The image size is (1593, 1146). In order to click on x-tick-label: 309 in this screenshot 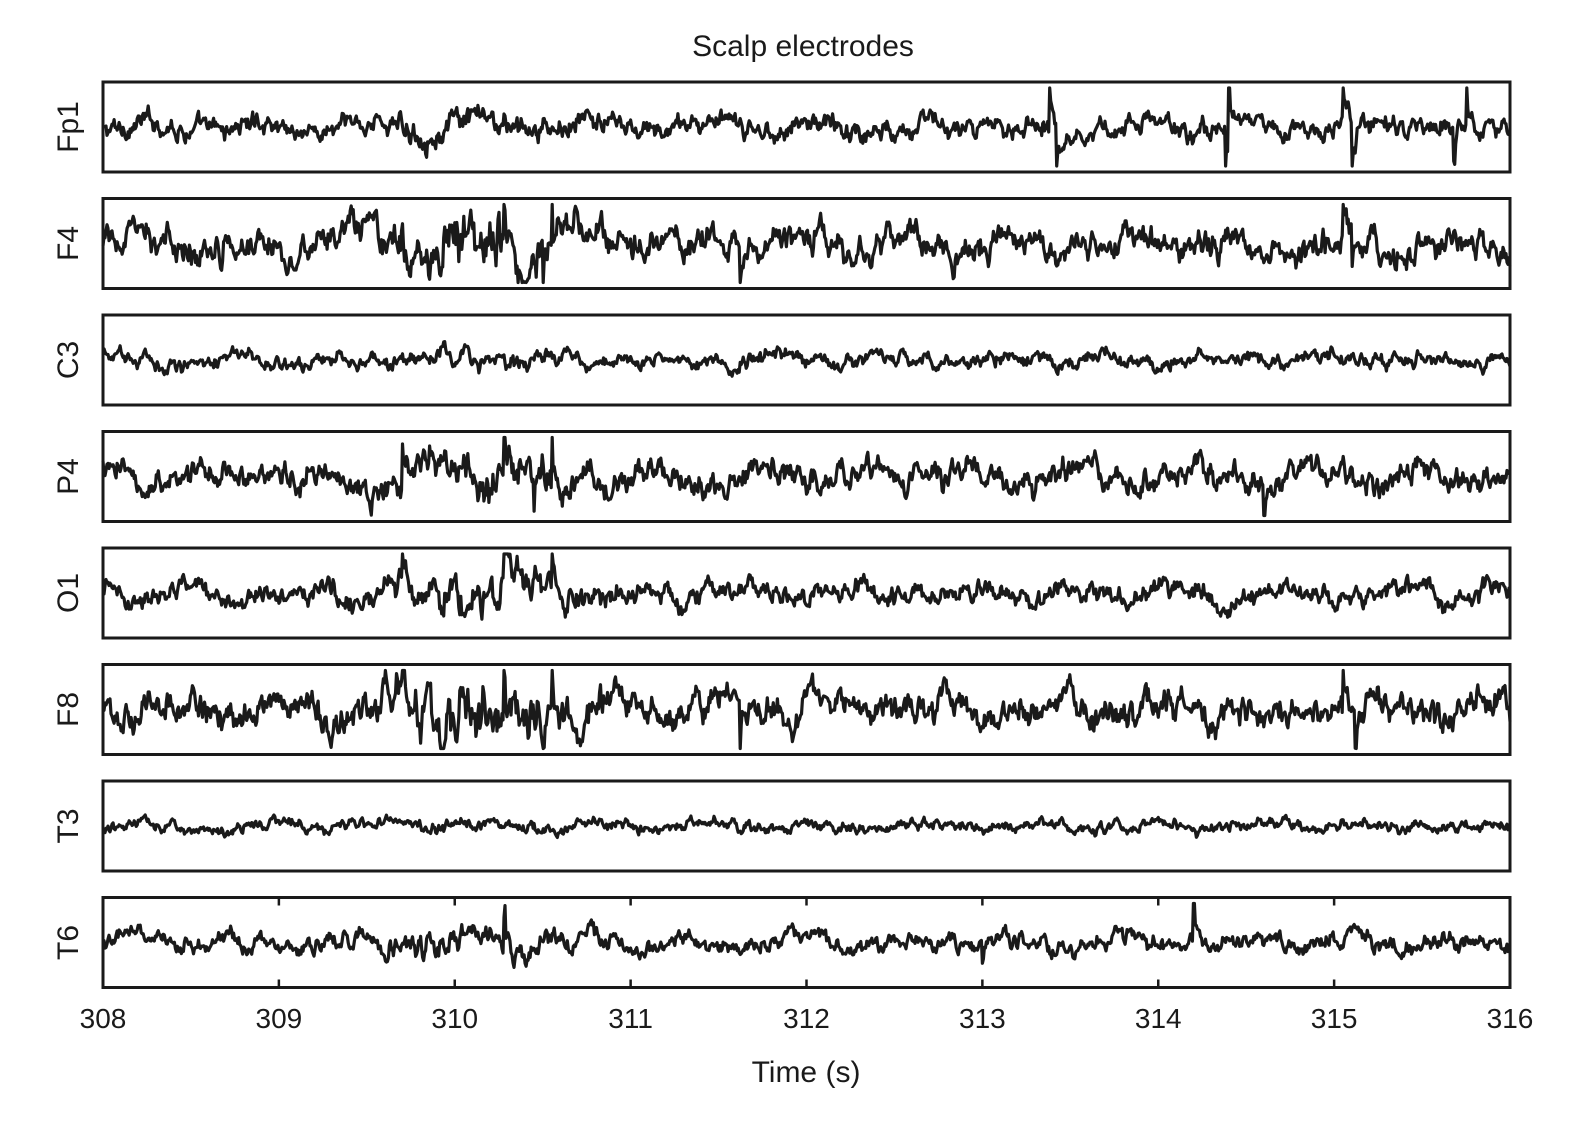, I will do `click(279, 1018)`.